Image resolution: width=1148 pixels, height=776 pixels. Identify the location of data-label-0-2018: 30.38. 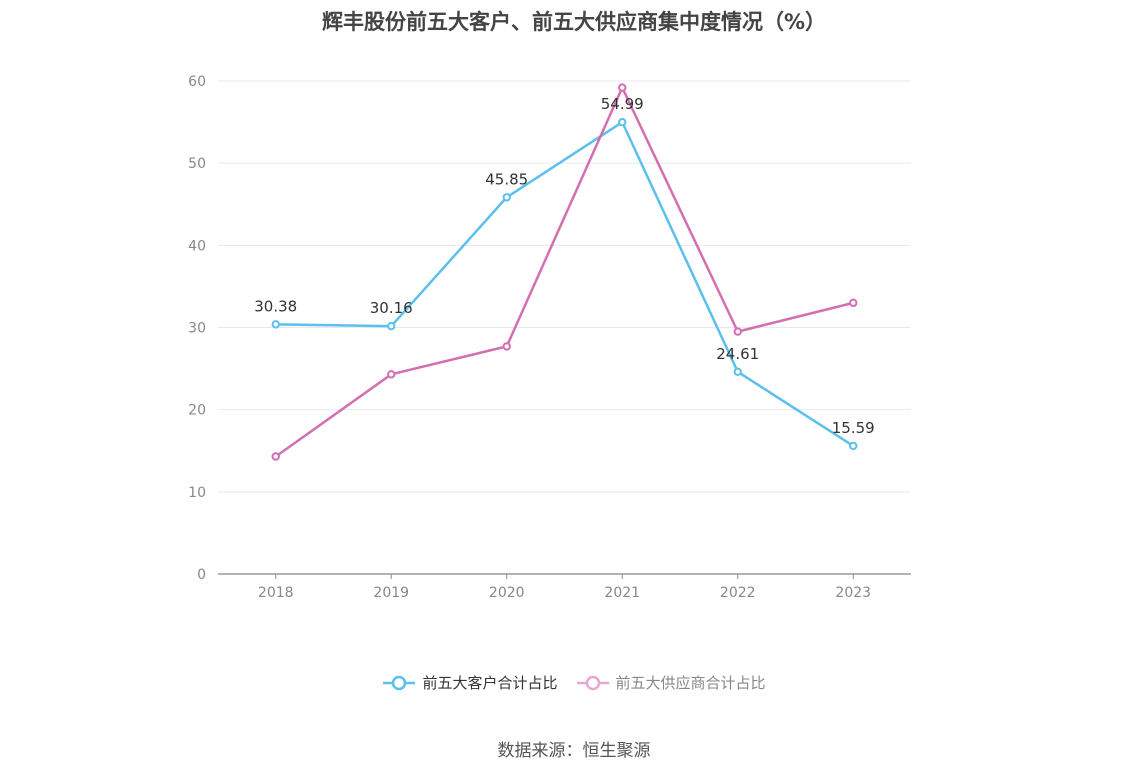
(275, 306).